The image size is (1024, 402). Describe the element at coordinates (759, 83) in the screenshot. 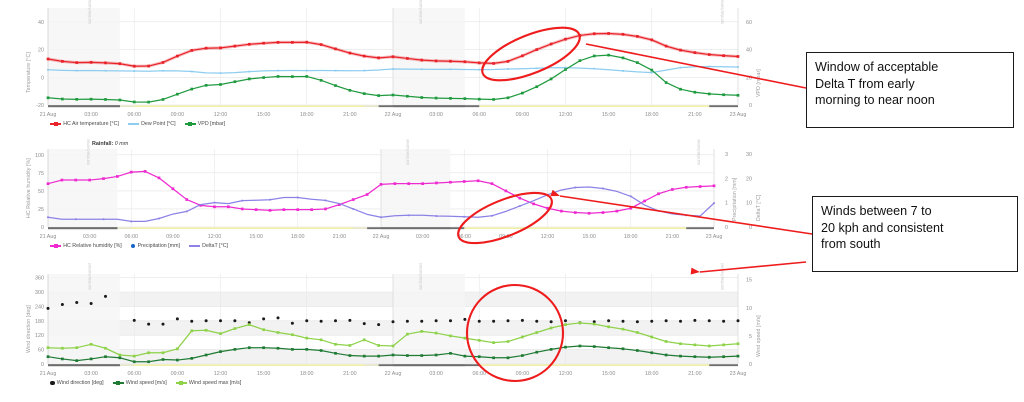

I see `temperature-chart-y2-axis-title: VPD [mbar]` at that location.